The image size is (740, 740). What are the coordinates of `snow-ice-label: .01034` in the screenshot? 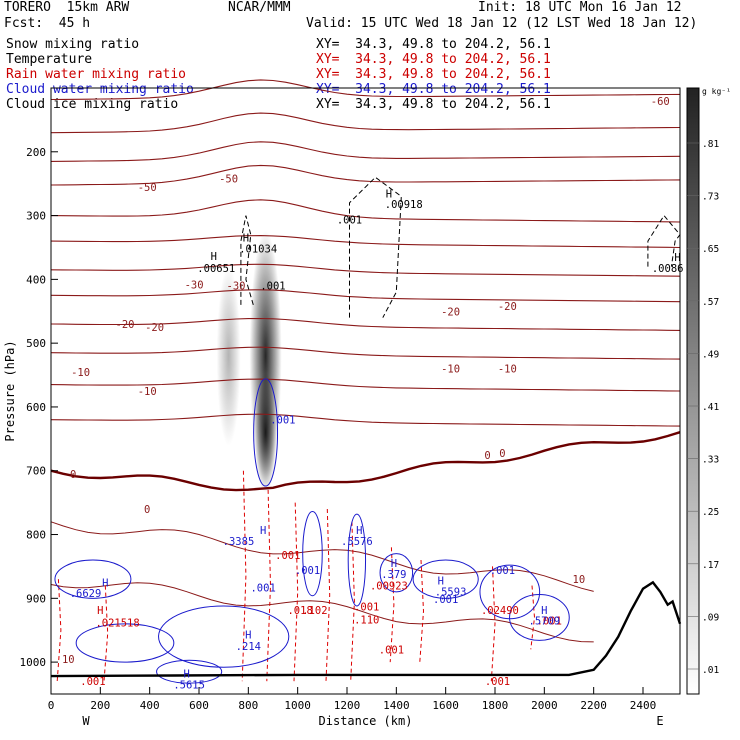 It's located at (258, 250).